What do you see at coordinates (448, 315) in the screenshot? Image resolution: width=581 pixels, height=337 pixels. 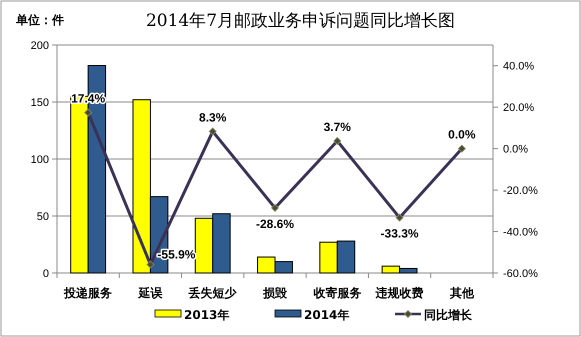 I see `legend-label: 同比增长` at bounding box center [448, 315].